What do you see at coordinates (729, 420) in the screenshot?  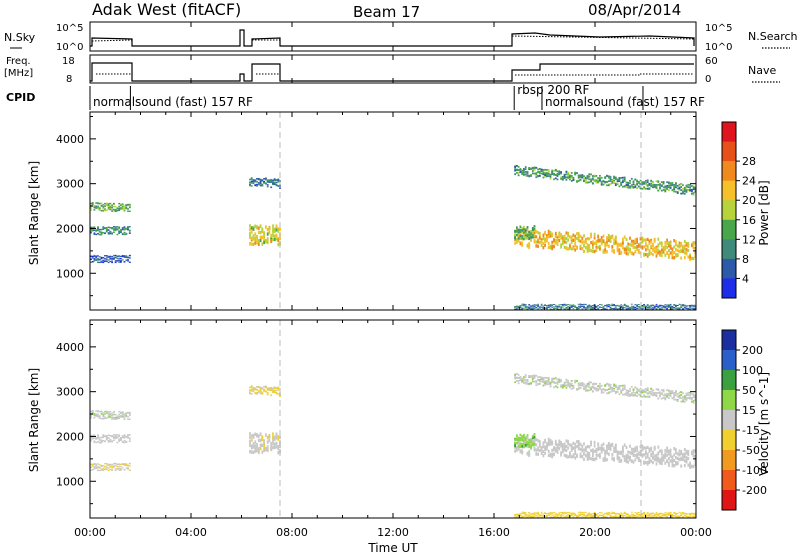 I see `colorbar-segment` at bounding box center [729, 420].